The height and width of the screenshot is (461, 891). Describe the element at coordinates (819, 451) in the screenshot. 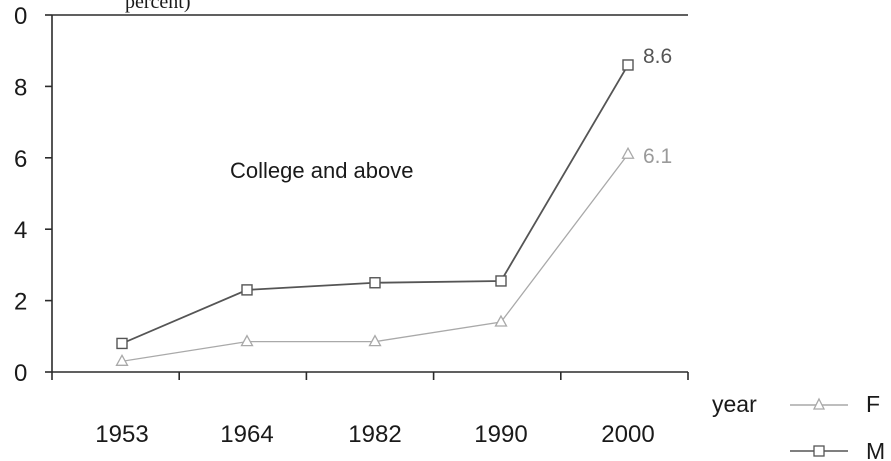

I see `legend-marker-m` at that location.